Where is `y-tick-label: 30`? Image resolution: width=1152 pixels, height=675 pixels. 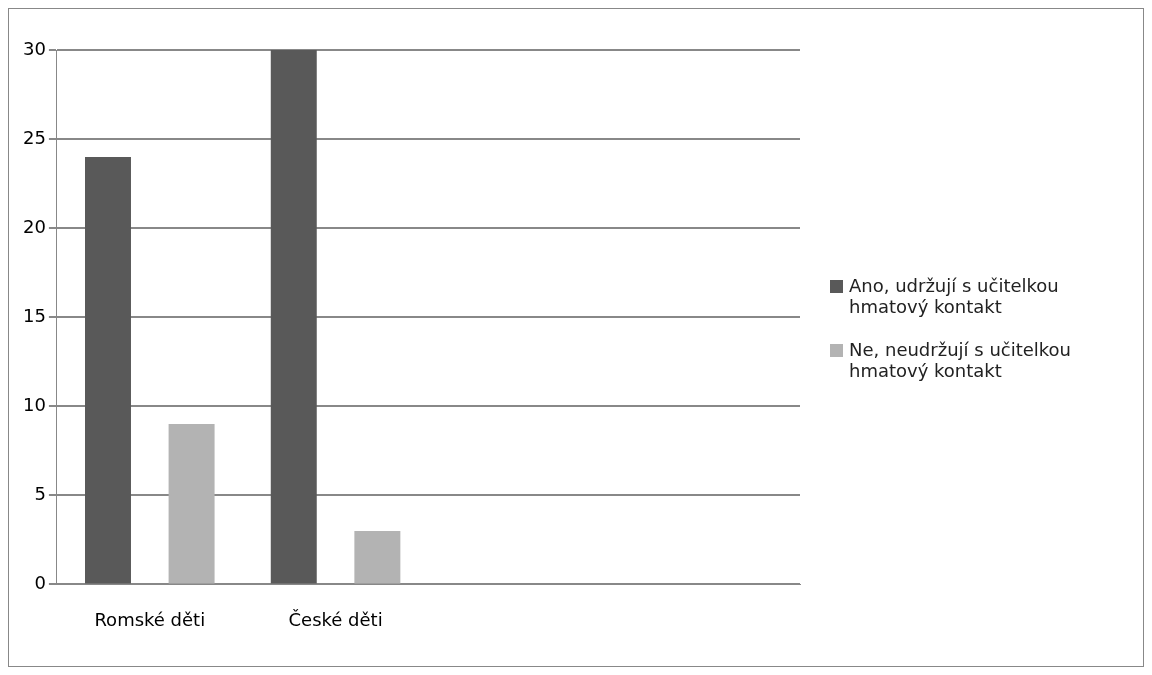
y-tick-label: 30 is located at coordinates (34, 48).